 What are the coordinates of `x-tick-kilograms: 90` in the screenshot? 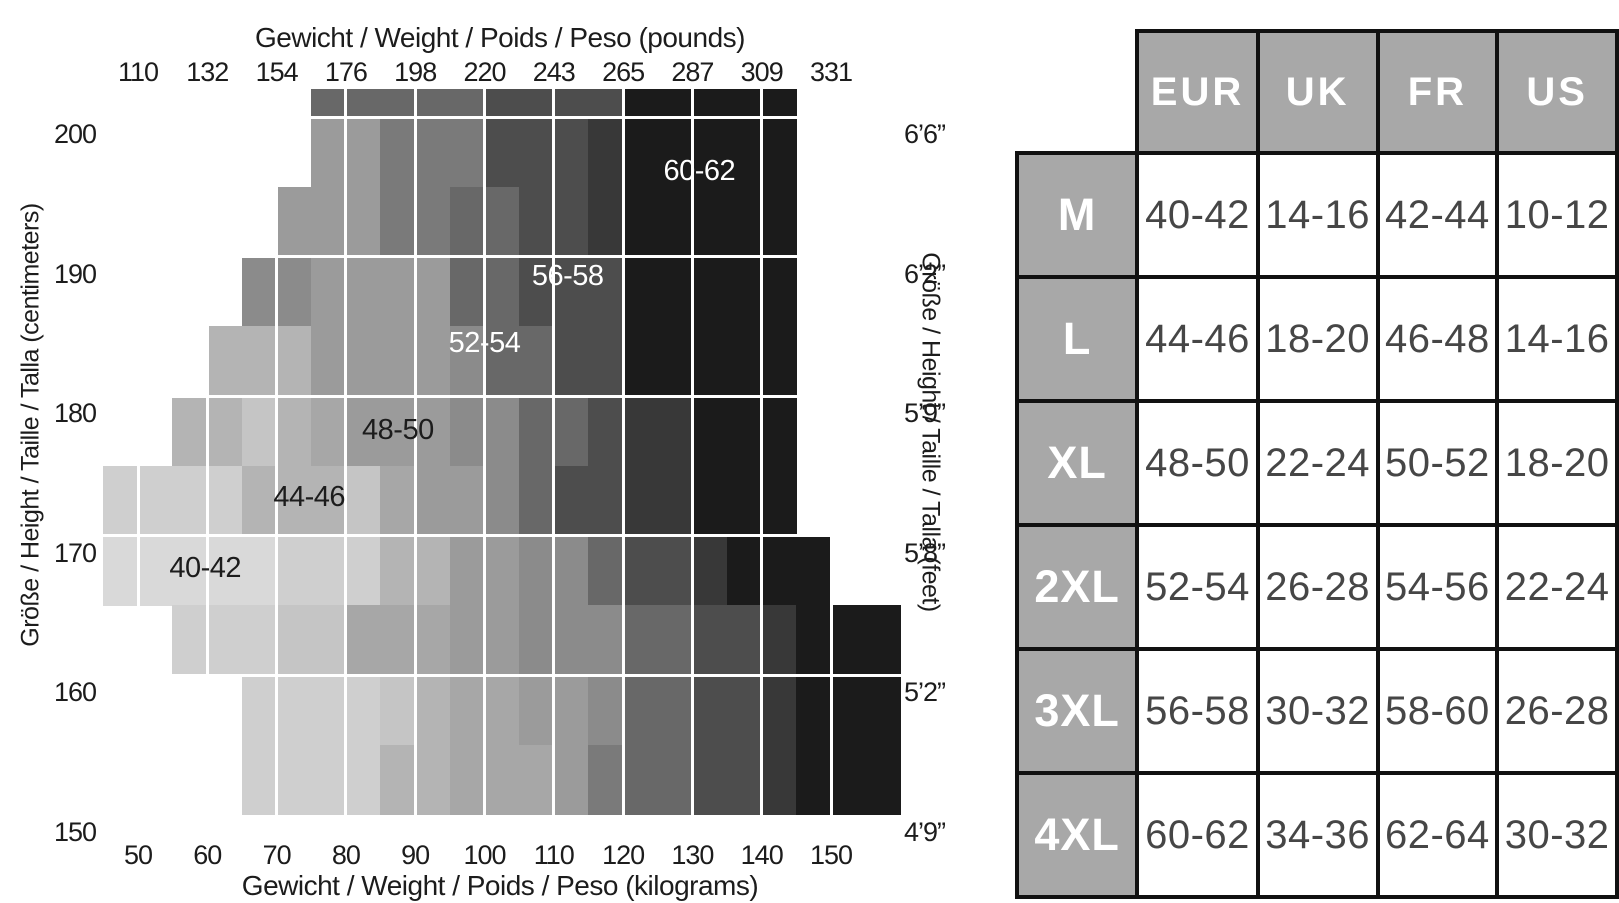 It's located at (415, 855).